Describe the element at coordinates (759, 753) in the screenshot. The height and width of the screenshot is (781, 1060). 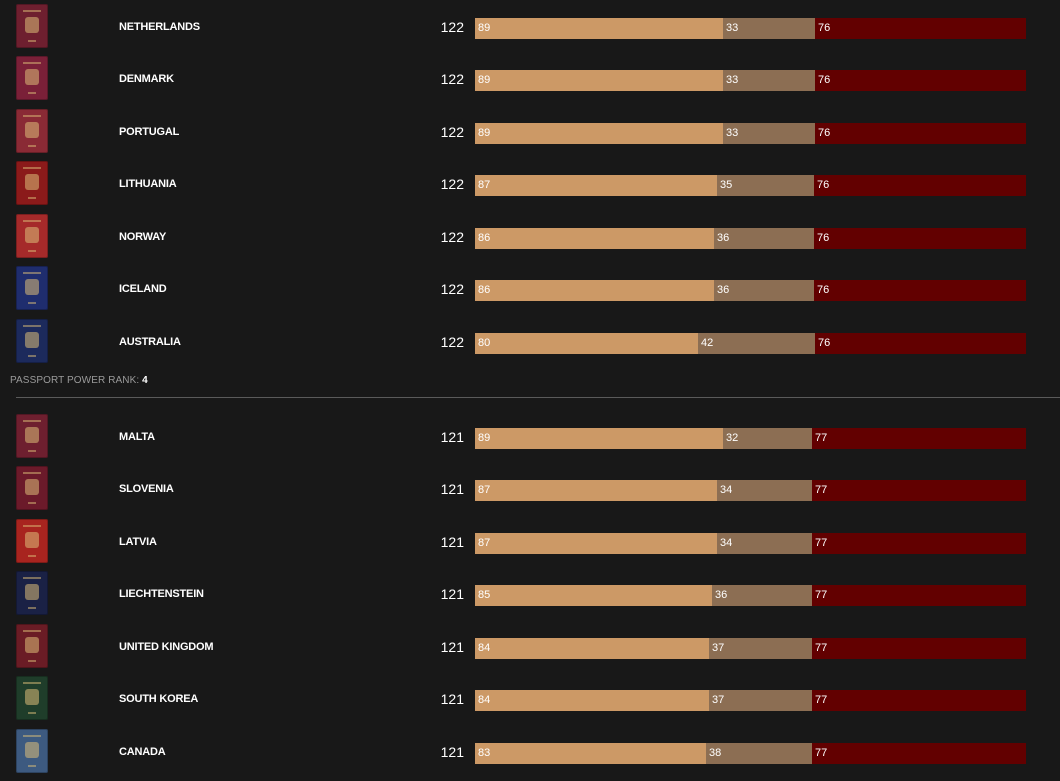
I see `visa-on-arrival-segment: 38` at that location.